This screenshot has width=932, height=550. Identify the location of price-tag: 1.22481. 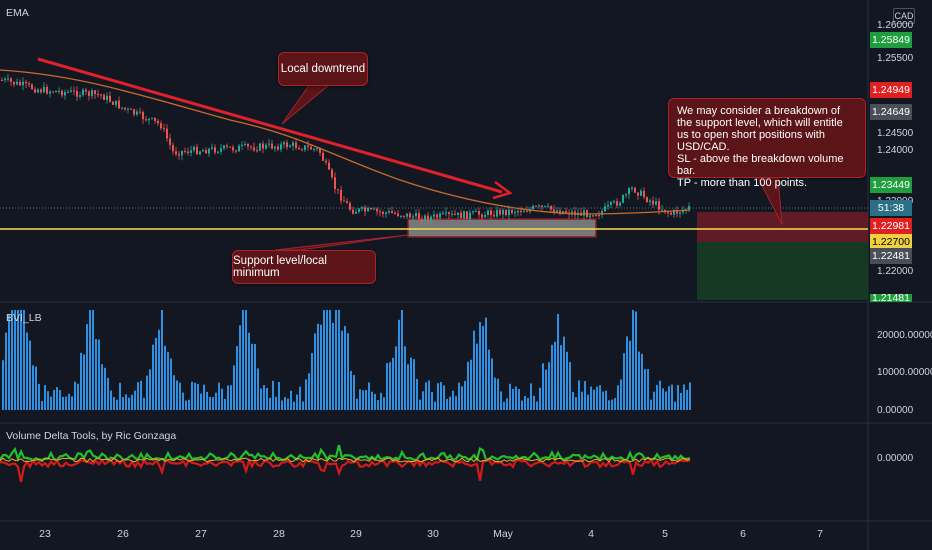
(891, 256).